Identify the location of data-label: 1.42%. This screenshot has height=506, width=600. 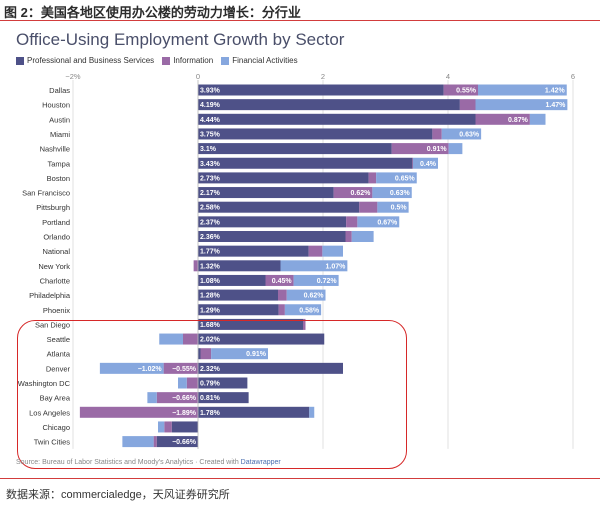
(555, 91).